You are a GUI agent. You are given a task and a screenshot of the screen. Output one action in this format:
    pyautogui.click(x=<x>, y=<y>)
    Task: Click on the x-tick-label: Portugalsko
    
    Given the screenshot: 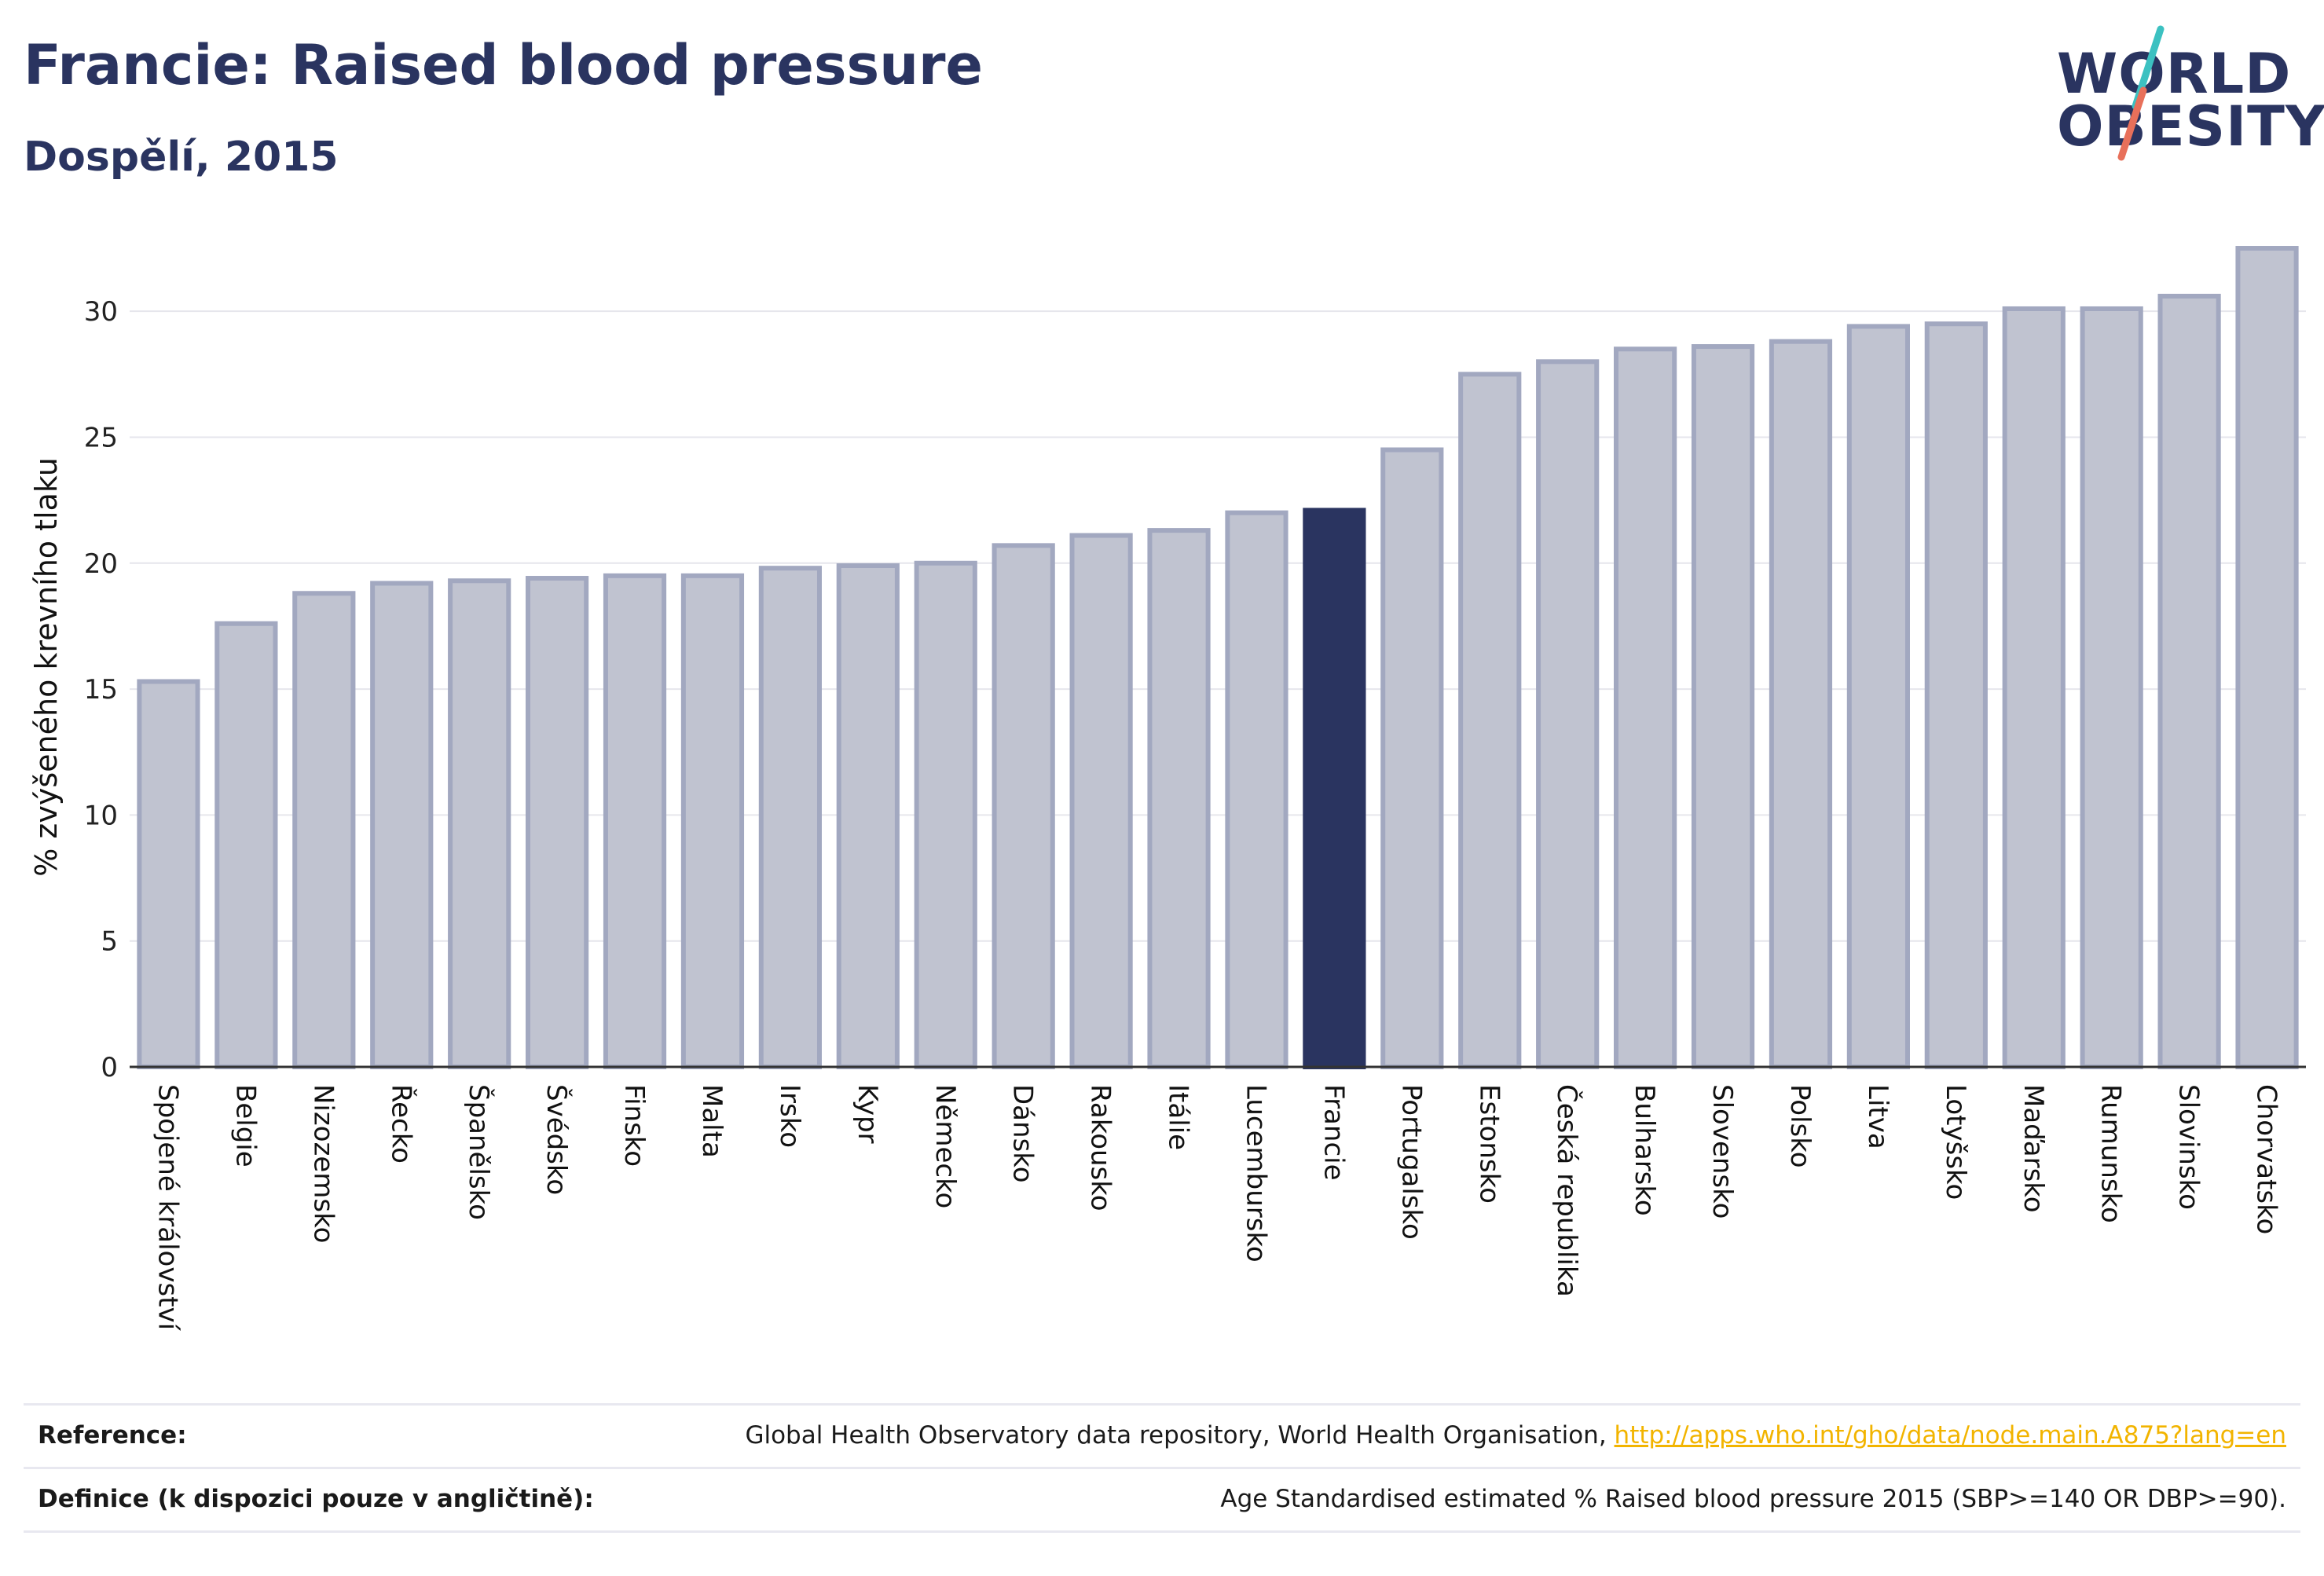 What is the action you would take?
    pyautogui.click(x=1411, y=1162)
    